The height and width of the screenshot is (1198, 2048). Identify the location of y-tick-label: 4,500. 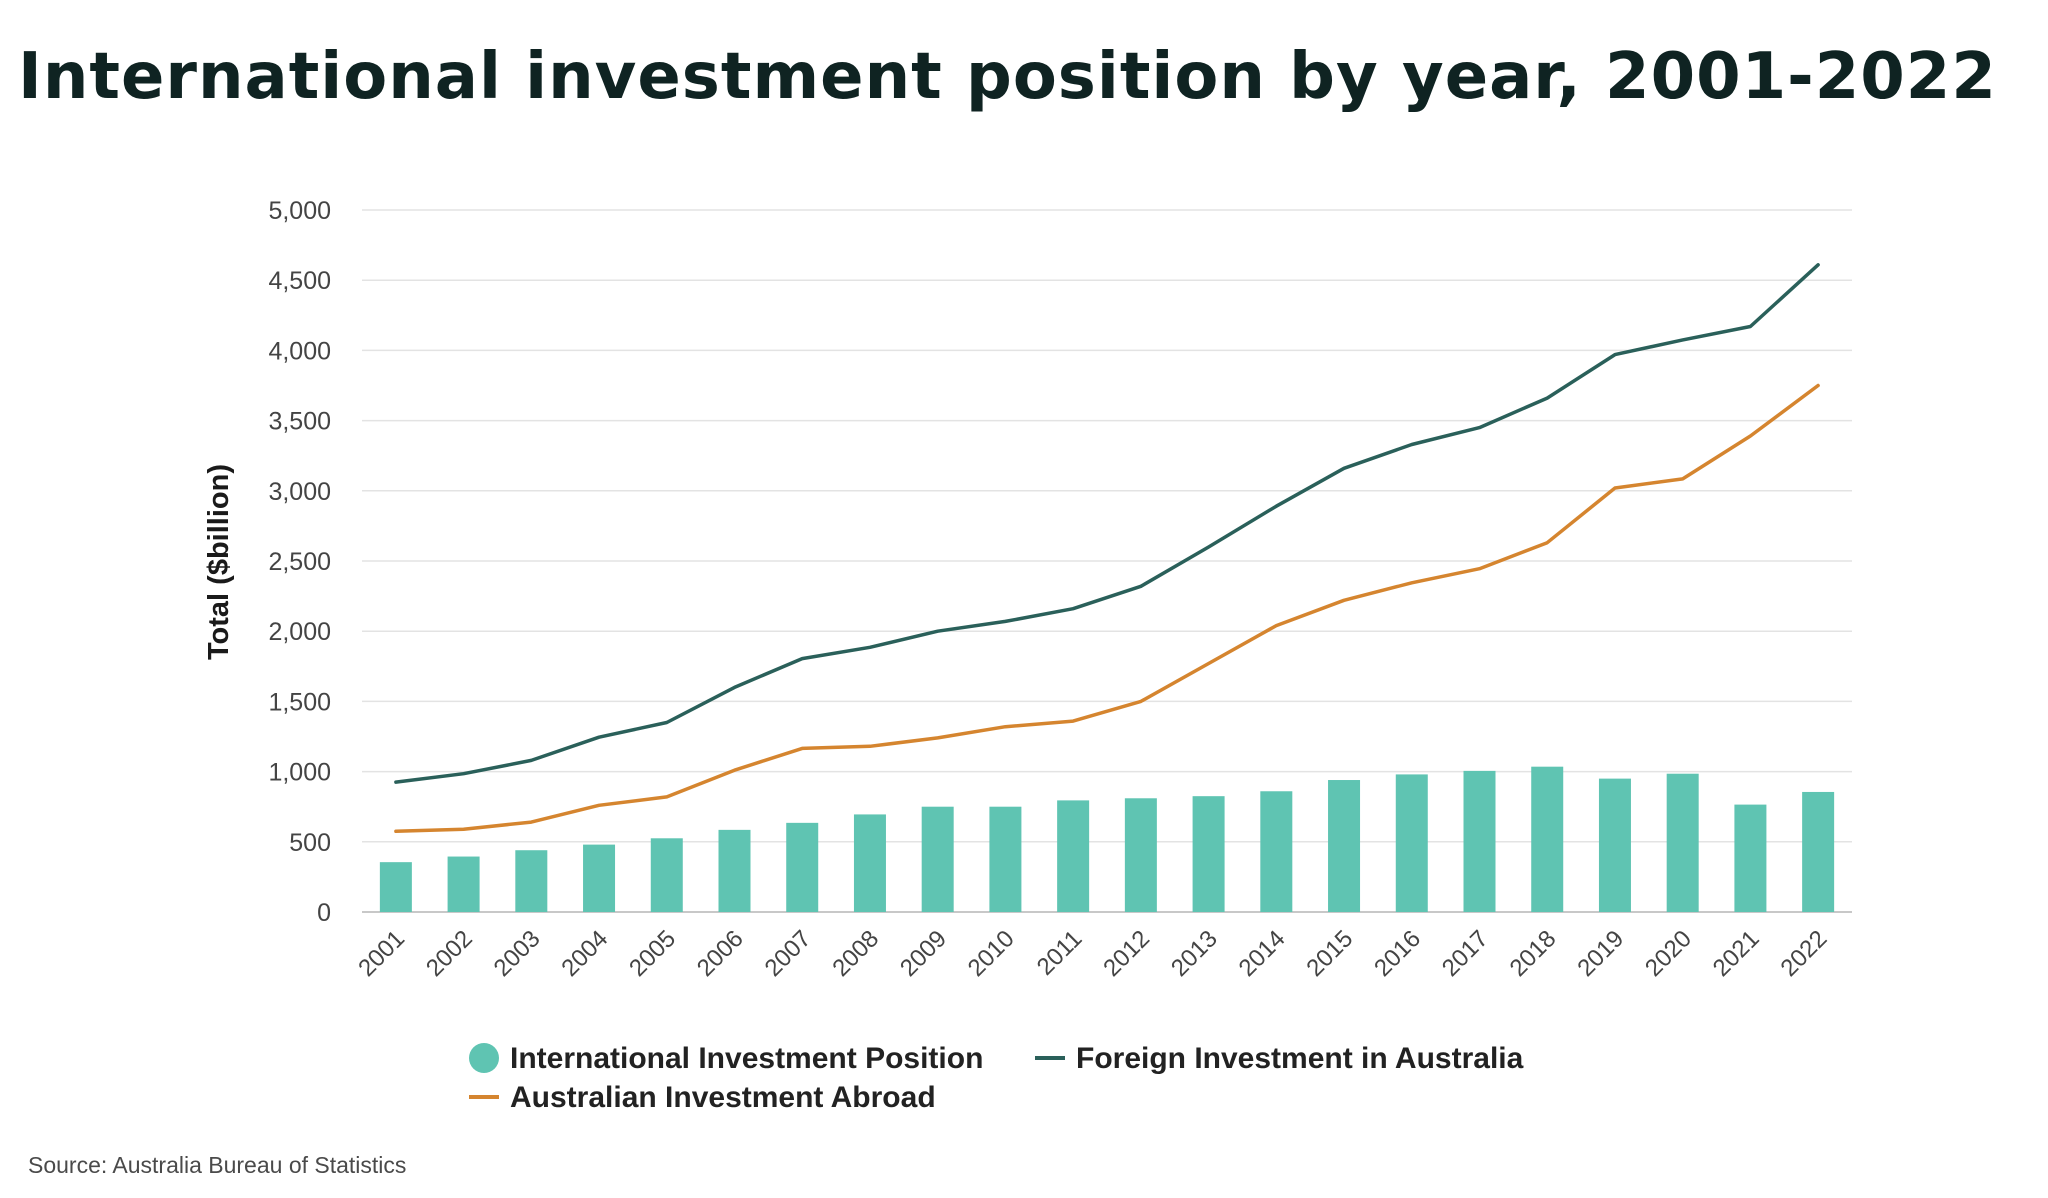
(299, 281).